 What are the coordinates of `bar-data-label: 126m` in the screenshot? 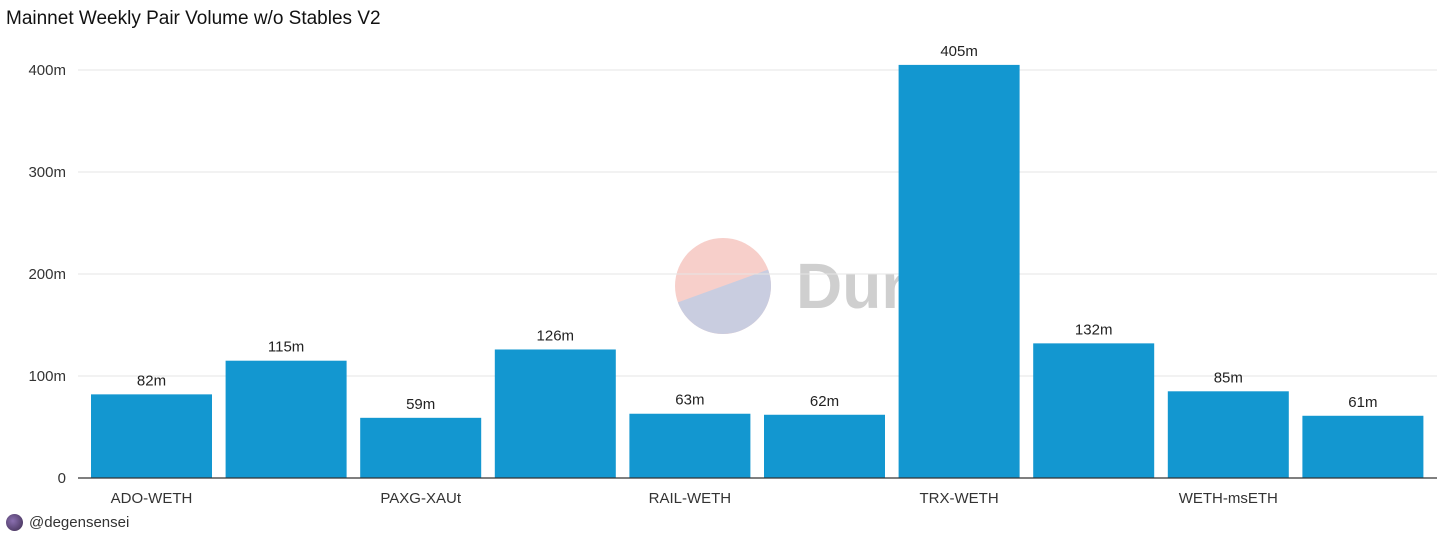 It's located at (556, 335).